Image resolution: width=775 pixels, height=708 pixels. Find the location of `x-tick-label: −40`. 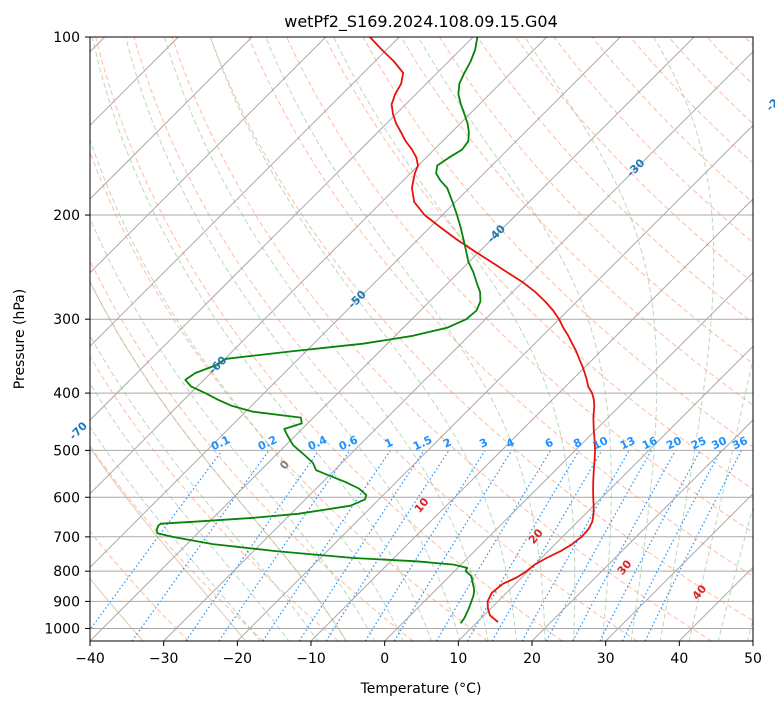

x-tick-label: −40 is located at coordinates (90, 659).